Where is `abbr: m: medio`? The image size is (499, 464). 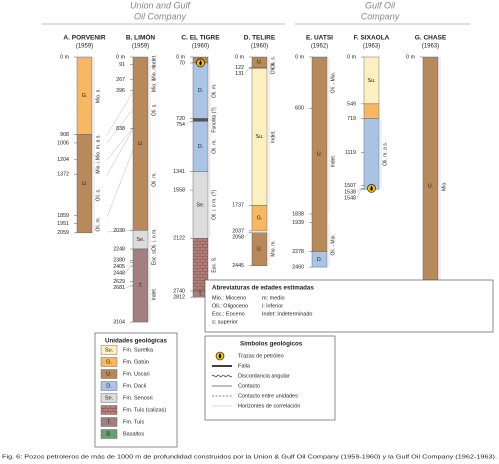
abbr: m: medio is located at coordinates (273, 298).